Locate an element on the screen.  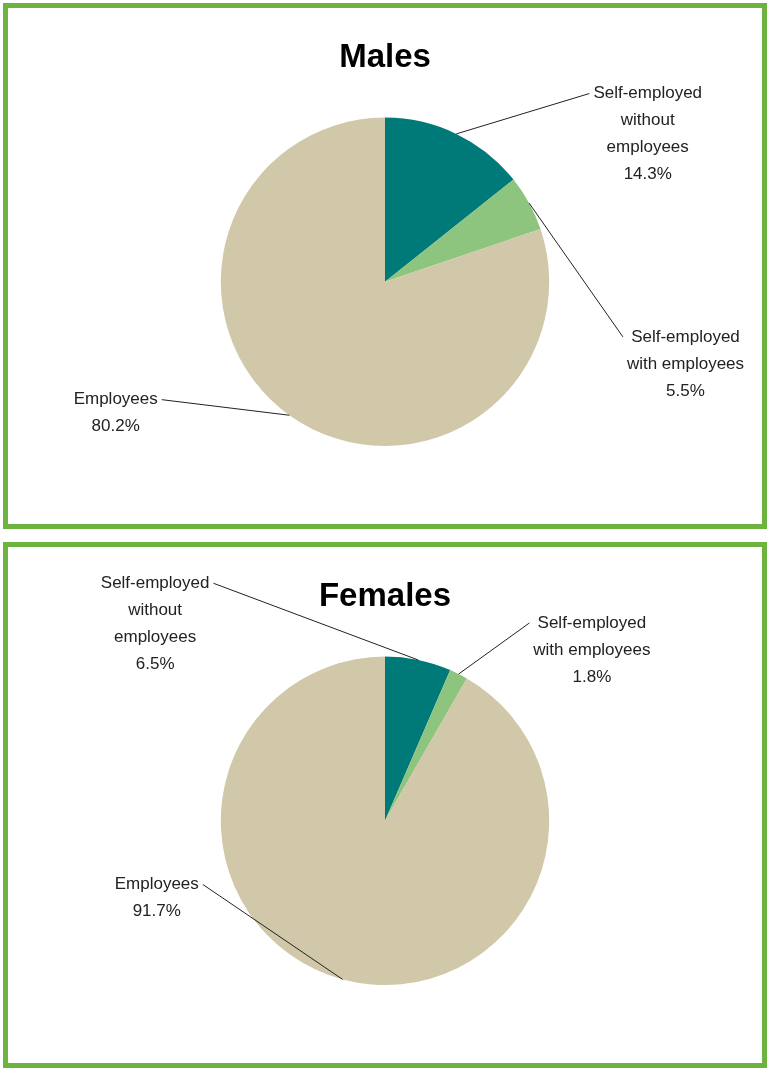
data-label: 5.5% is located at coordinates (685, 390).